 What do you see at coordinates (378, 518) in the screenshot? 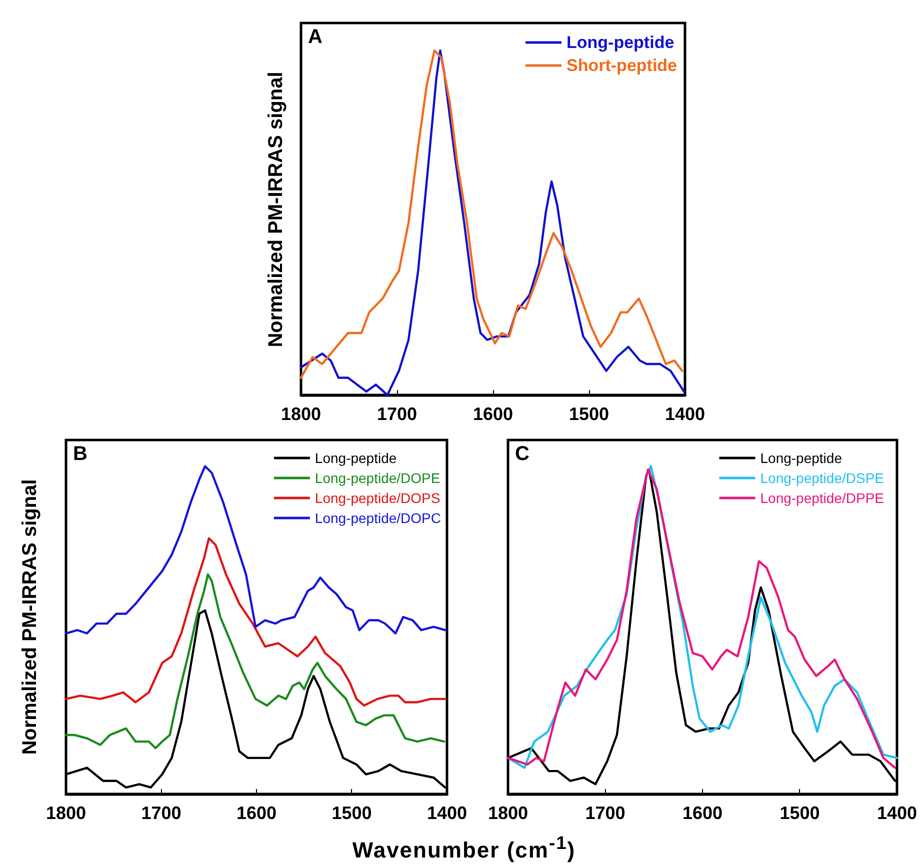
I see `legend-label: Long-peptide/DOPC` at bounding box center [378, 518].